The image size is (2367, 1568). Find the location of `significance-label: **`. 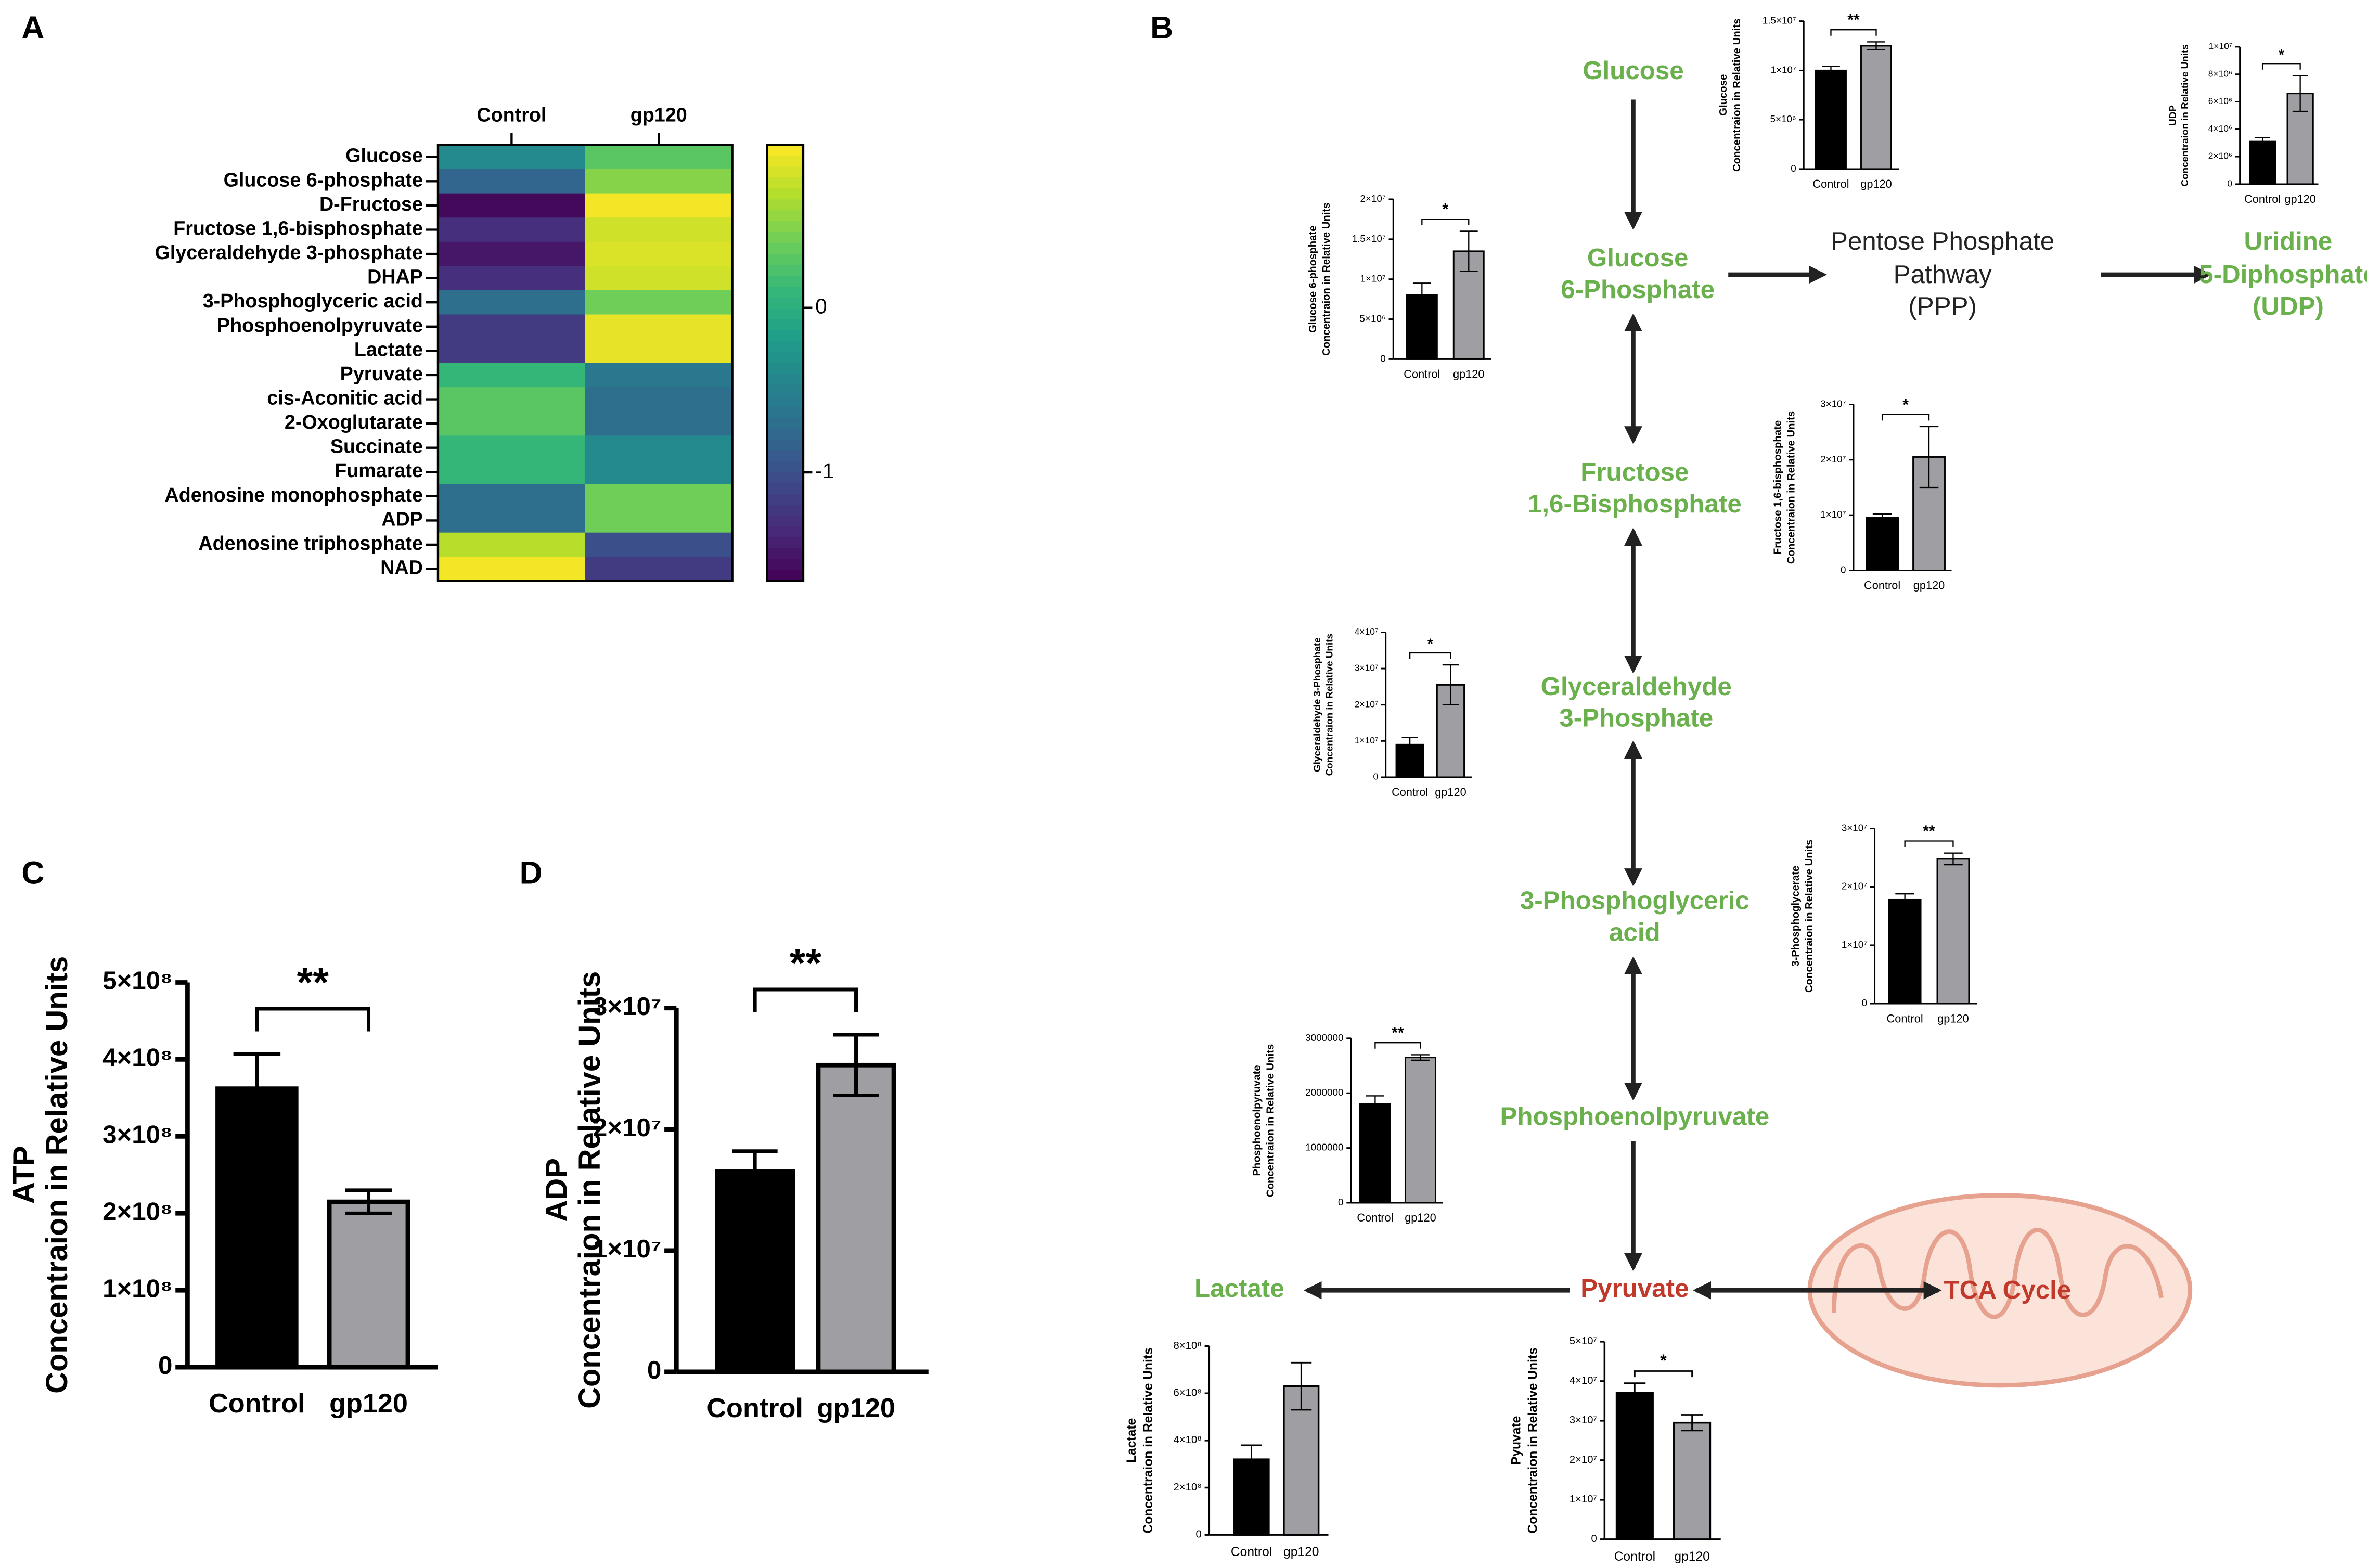

significance-label: ** is located at coordinates (806, 963).